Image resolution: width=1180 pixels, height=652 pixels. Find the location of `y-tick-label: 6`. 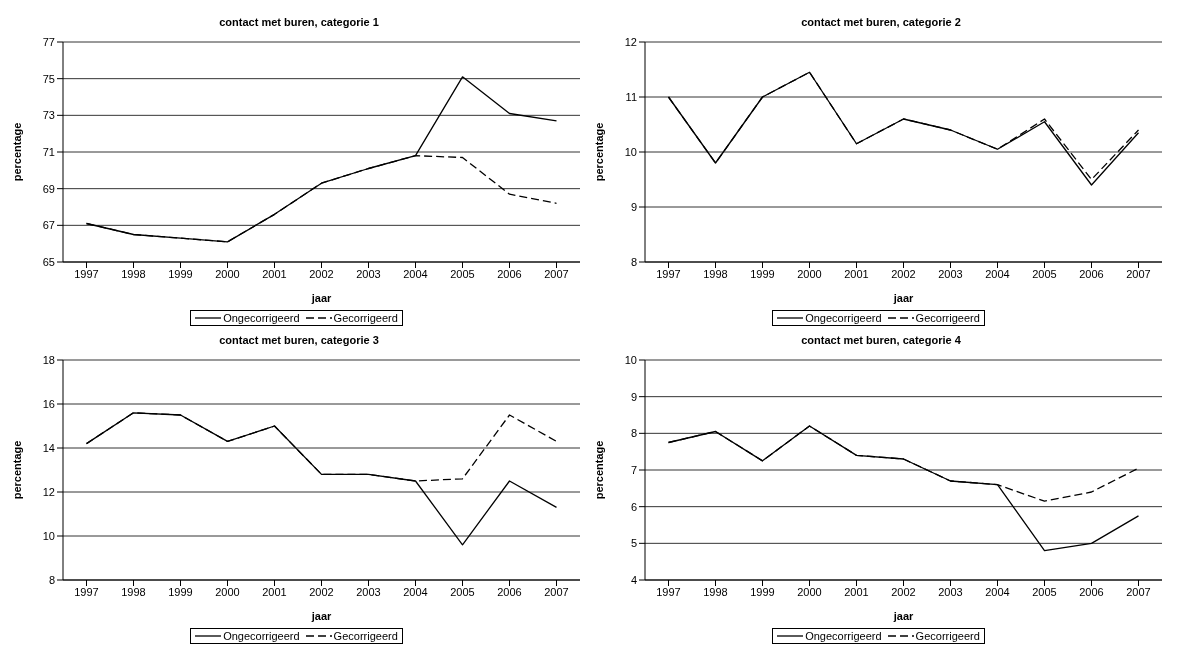

y-tick-label: 6 is located at coordinates (633, 506).